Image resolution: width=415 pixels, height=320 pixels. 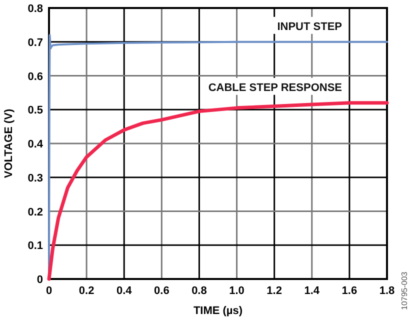 I want to click on x-tick-label: 1.0, so click(x=236, y=291).